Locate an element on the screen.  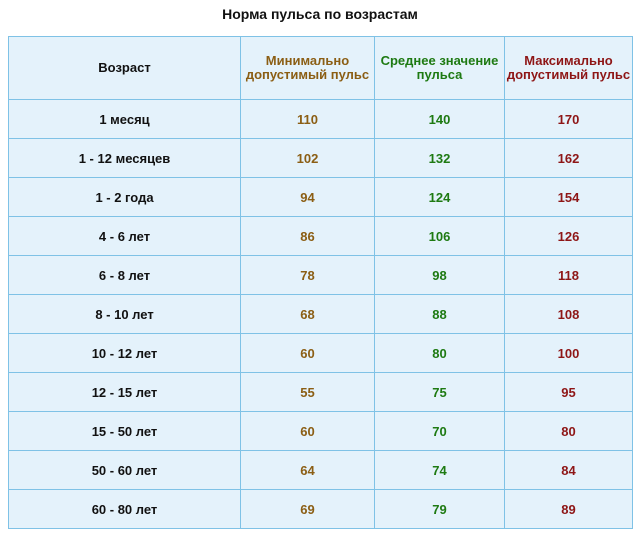
cell-avg: 79 is located at coordinates (439, 509).